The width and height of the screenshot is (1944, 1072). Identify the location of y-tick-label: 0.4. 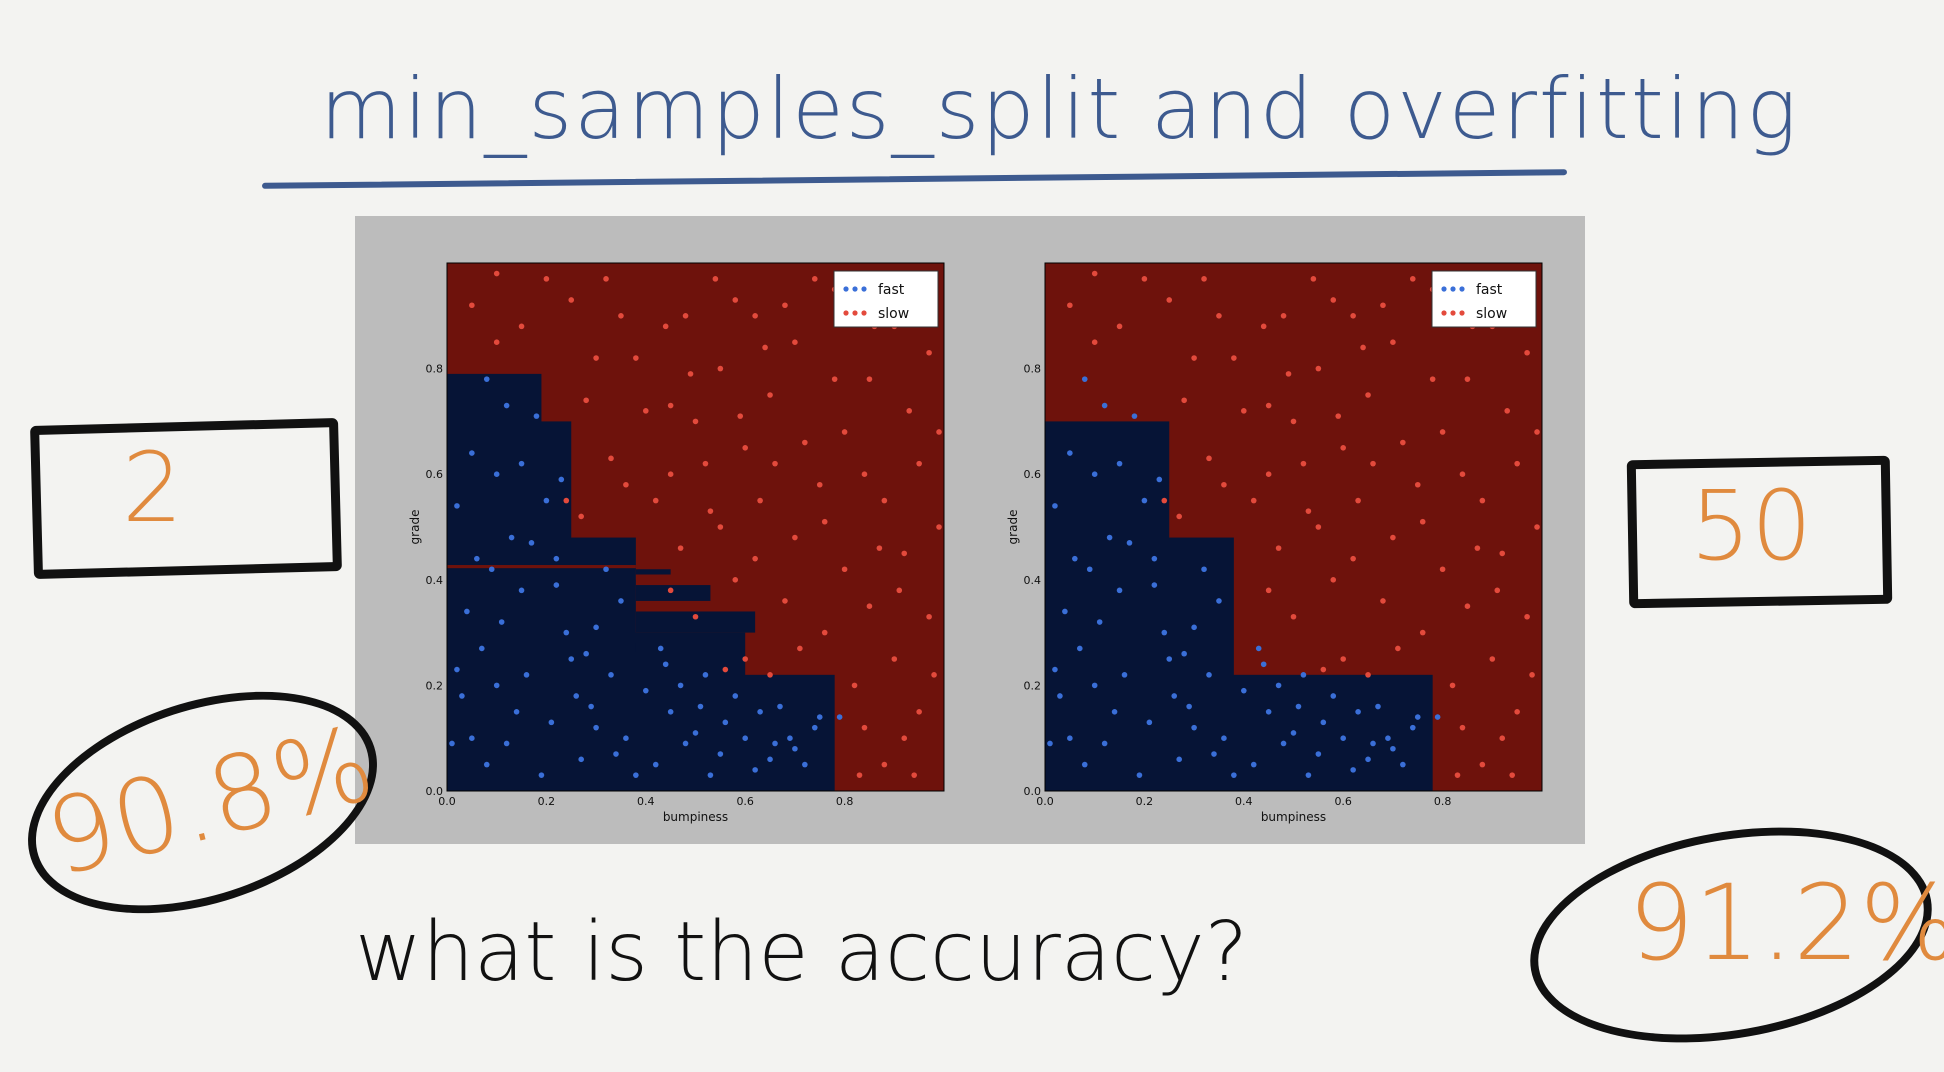
(435, 580).